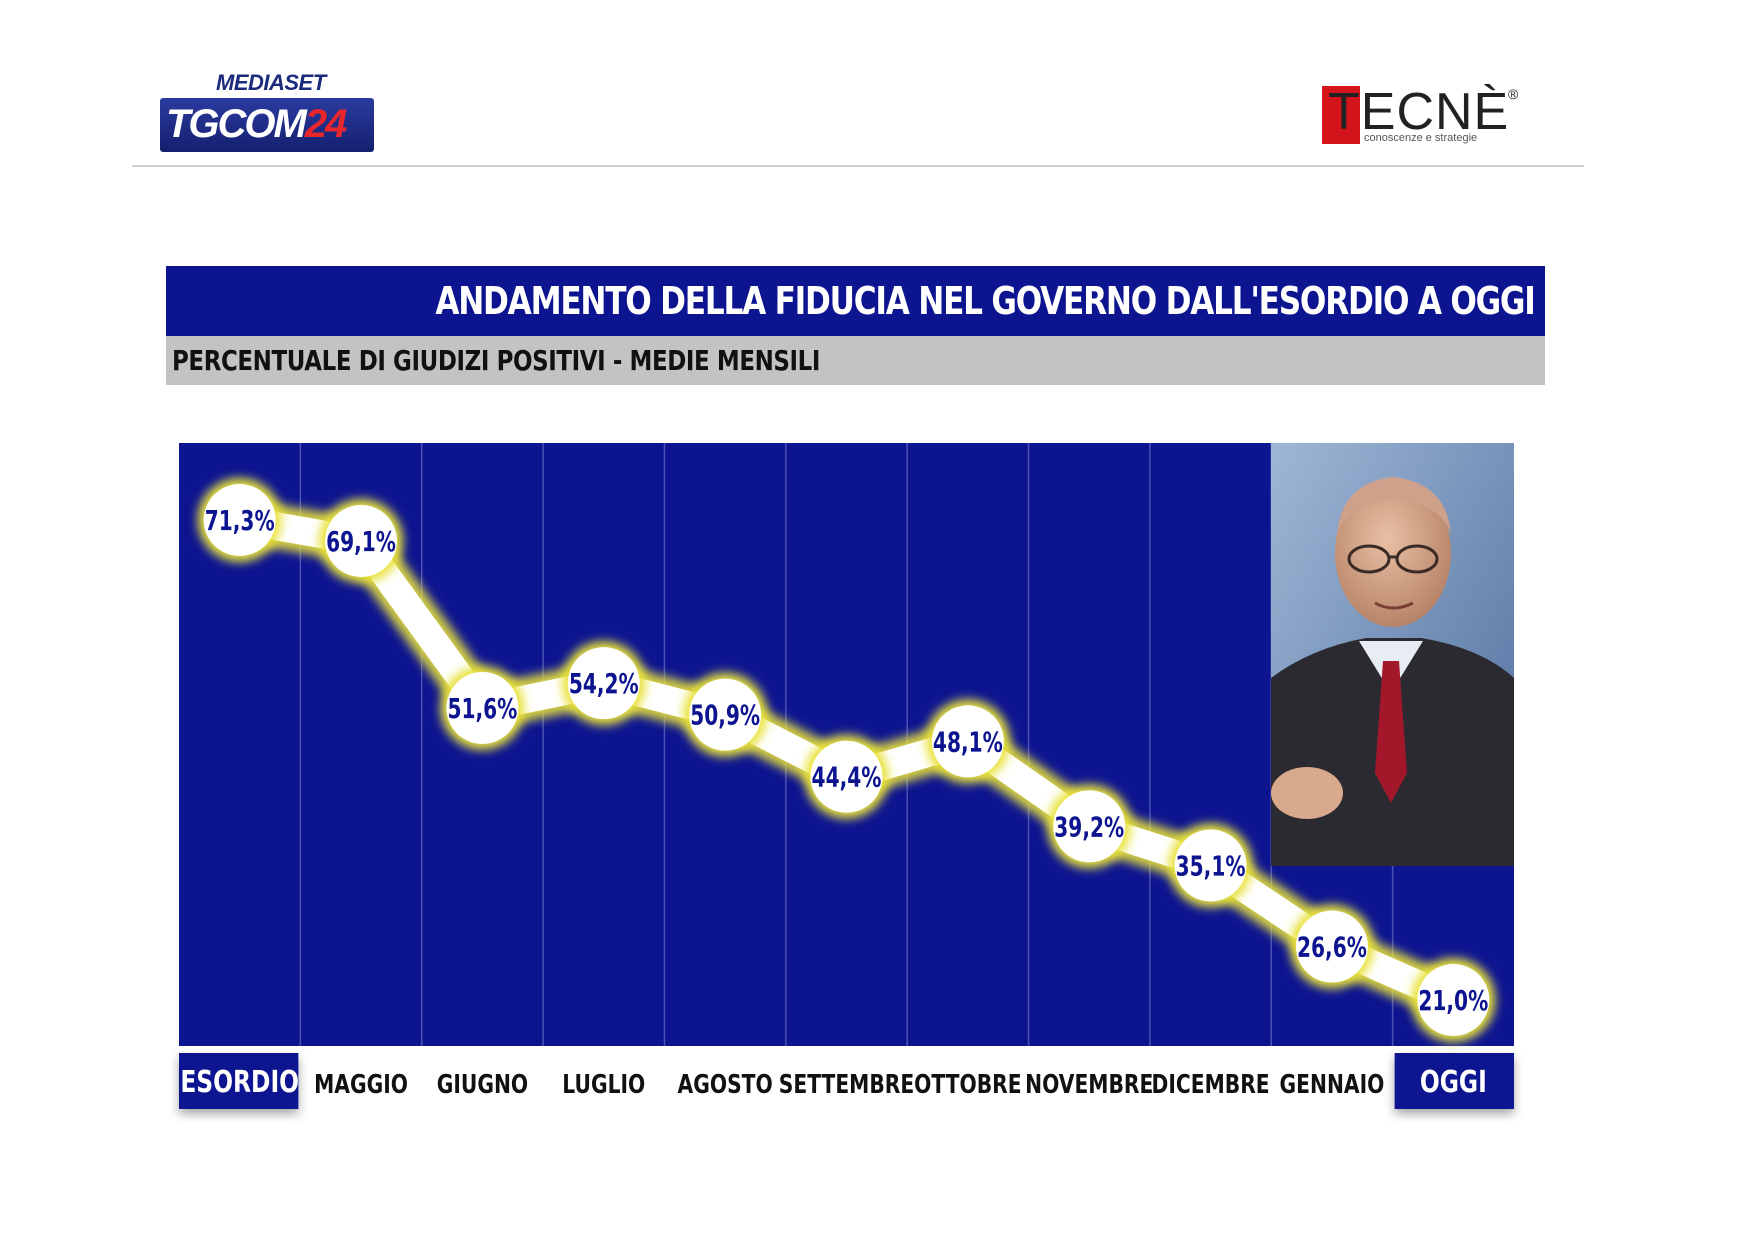  I want to click on data-point-giugno: 51,6%, so click(482, 707).